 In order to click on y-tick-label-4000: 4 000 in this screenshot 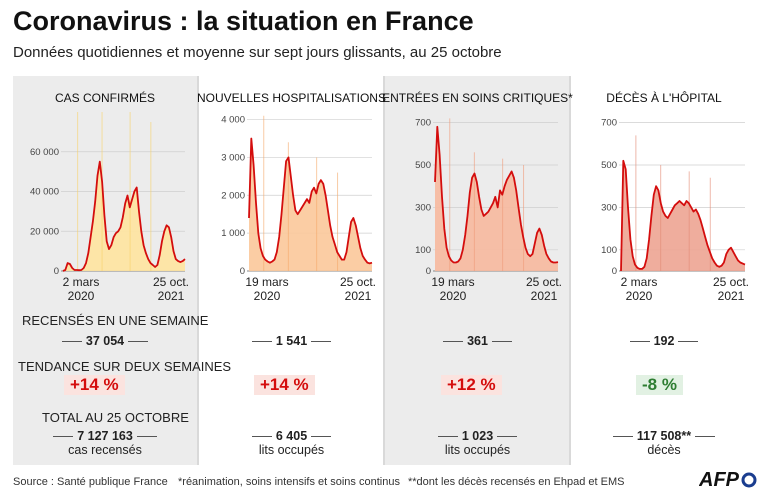, I will do `click(233, 120)`.